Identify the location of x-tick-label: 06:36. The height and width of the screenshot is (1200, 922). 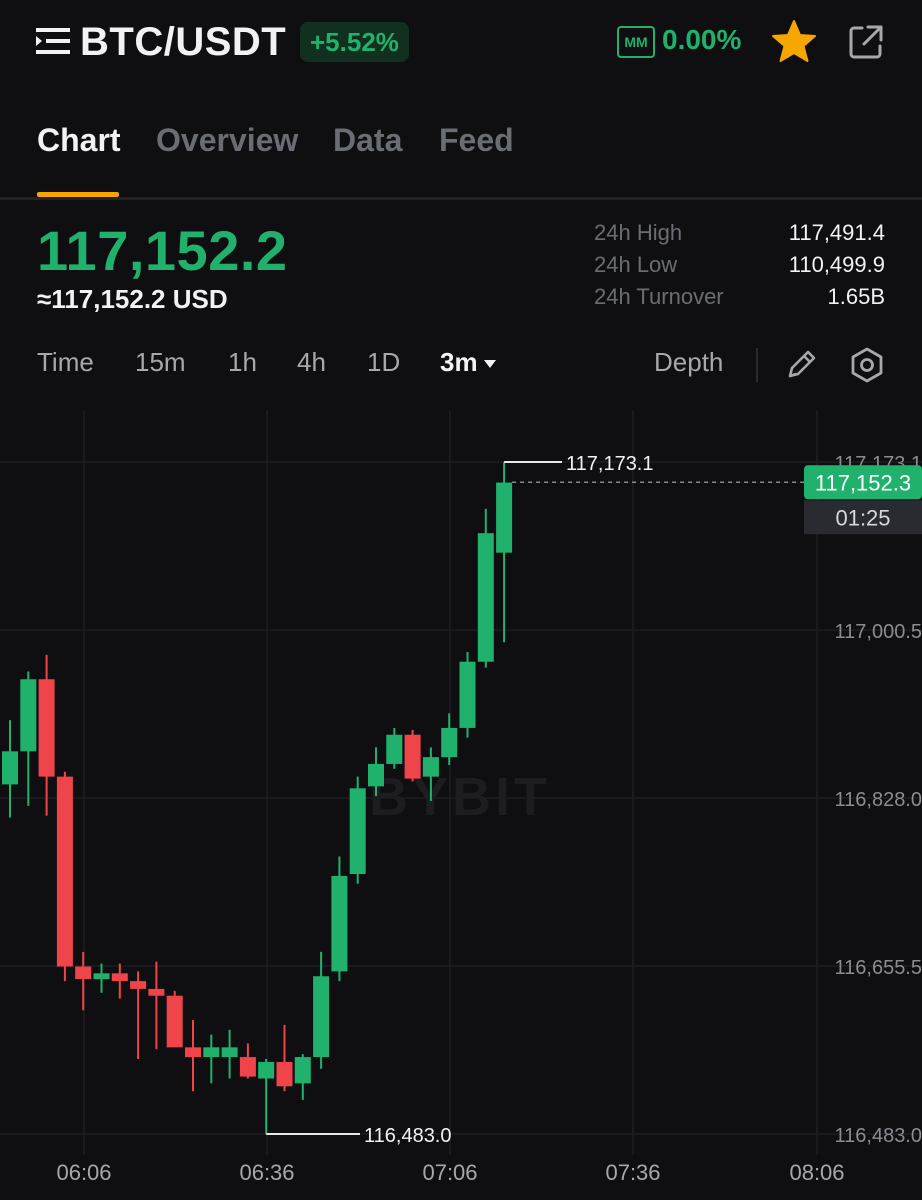
(266, 1172).